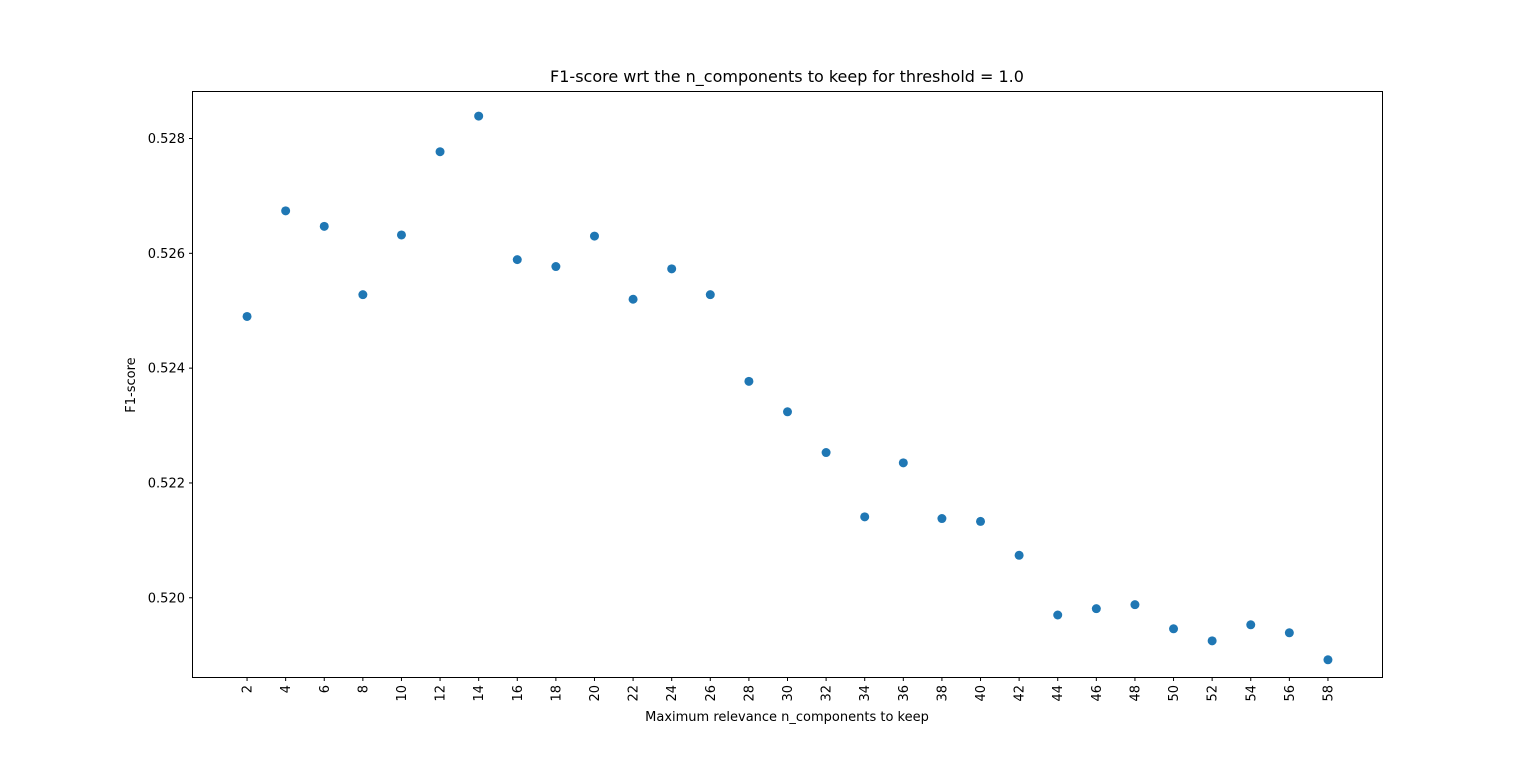  I want to click on x-tick-label: 40, so click(981, 693).